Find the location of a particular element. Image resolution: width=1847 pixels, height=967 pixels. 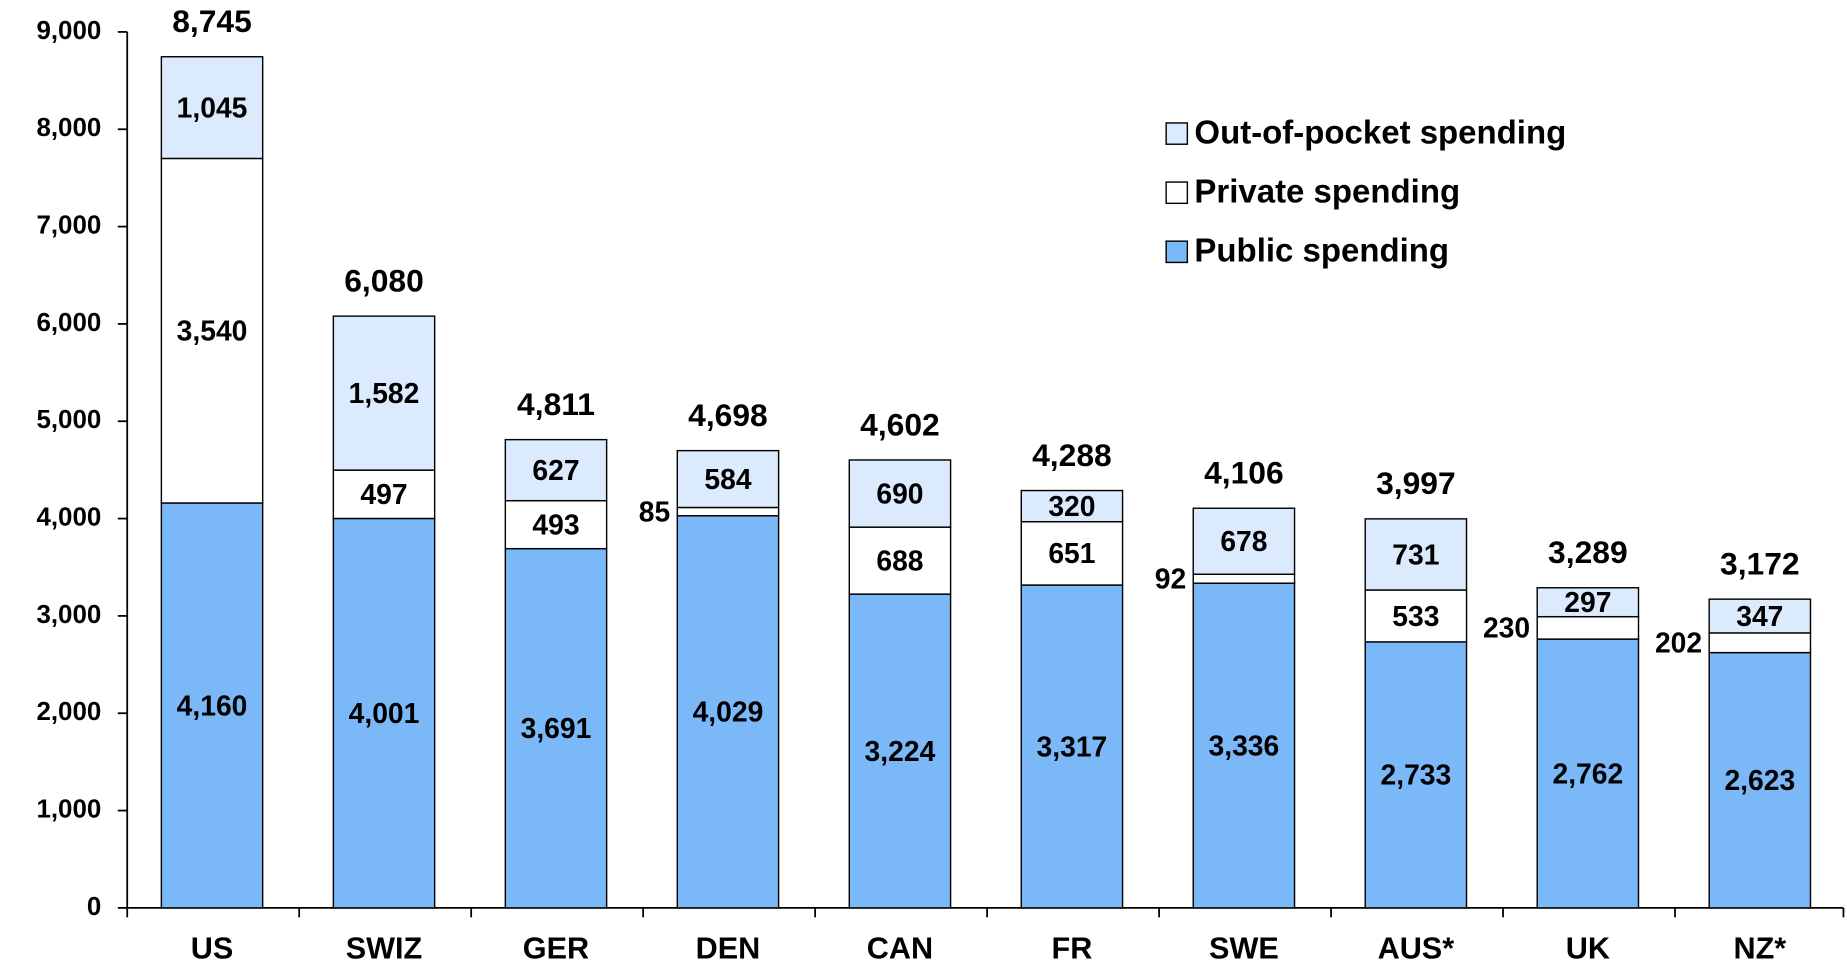

total-label: 4,288 is located at coordinates (1072, 455).